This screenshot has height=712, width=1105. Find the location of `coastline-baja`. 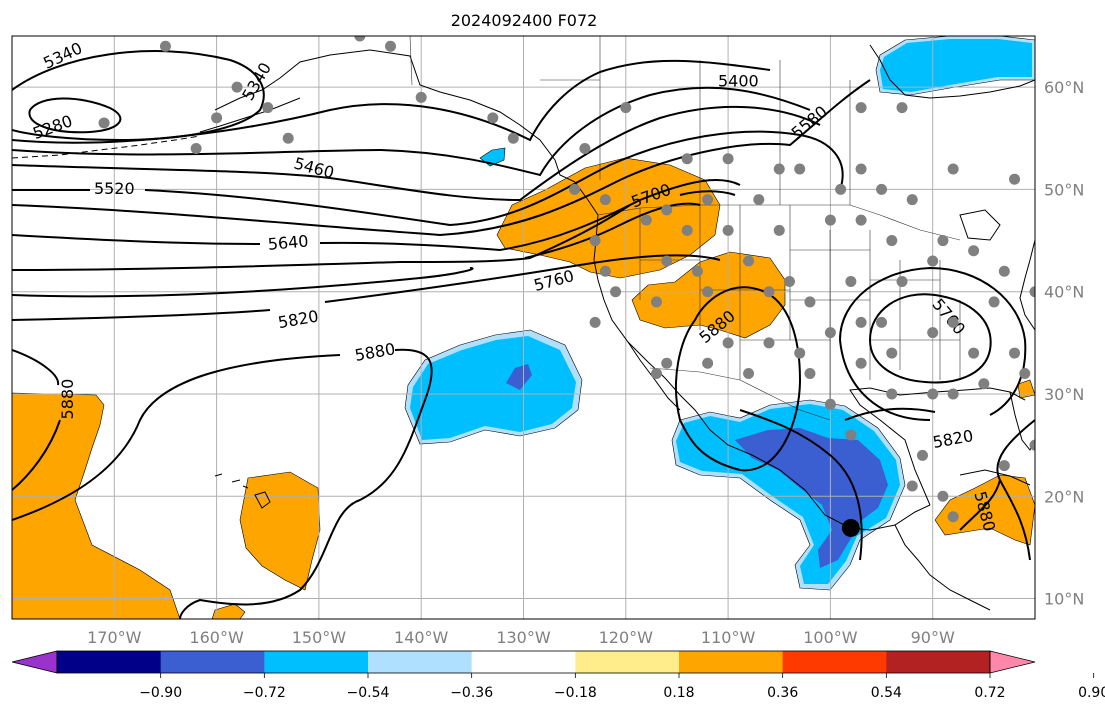

coastline-baja is located at coordinates (654, 376).